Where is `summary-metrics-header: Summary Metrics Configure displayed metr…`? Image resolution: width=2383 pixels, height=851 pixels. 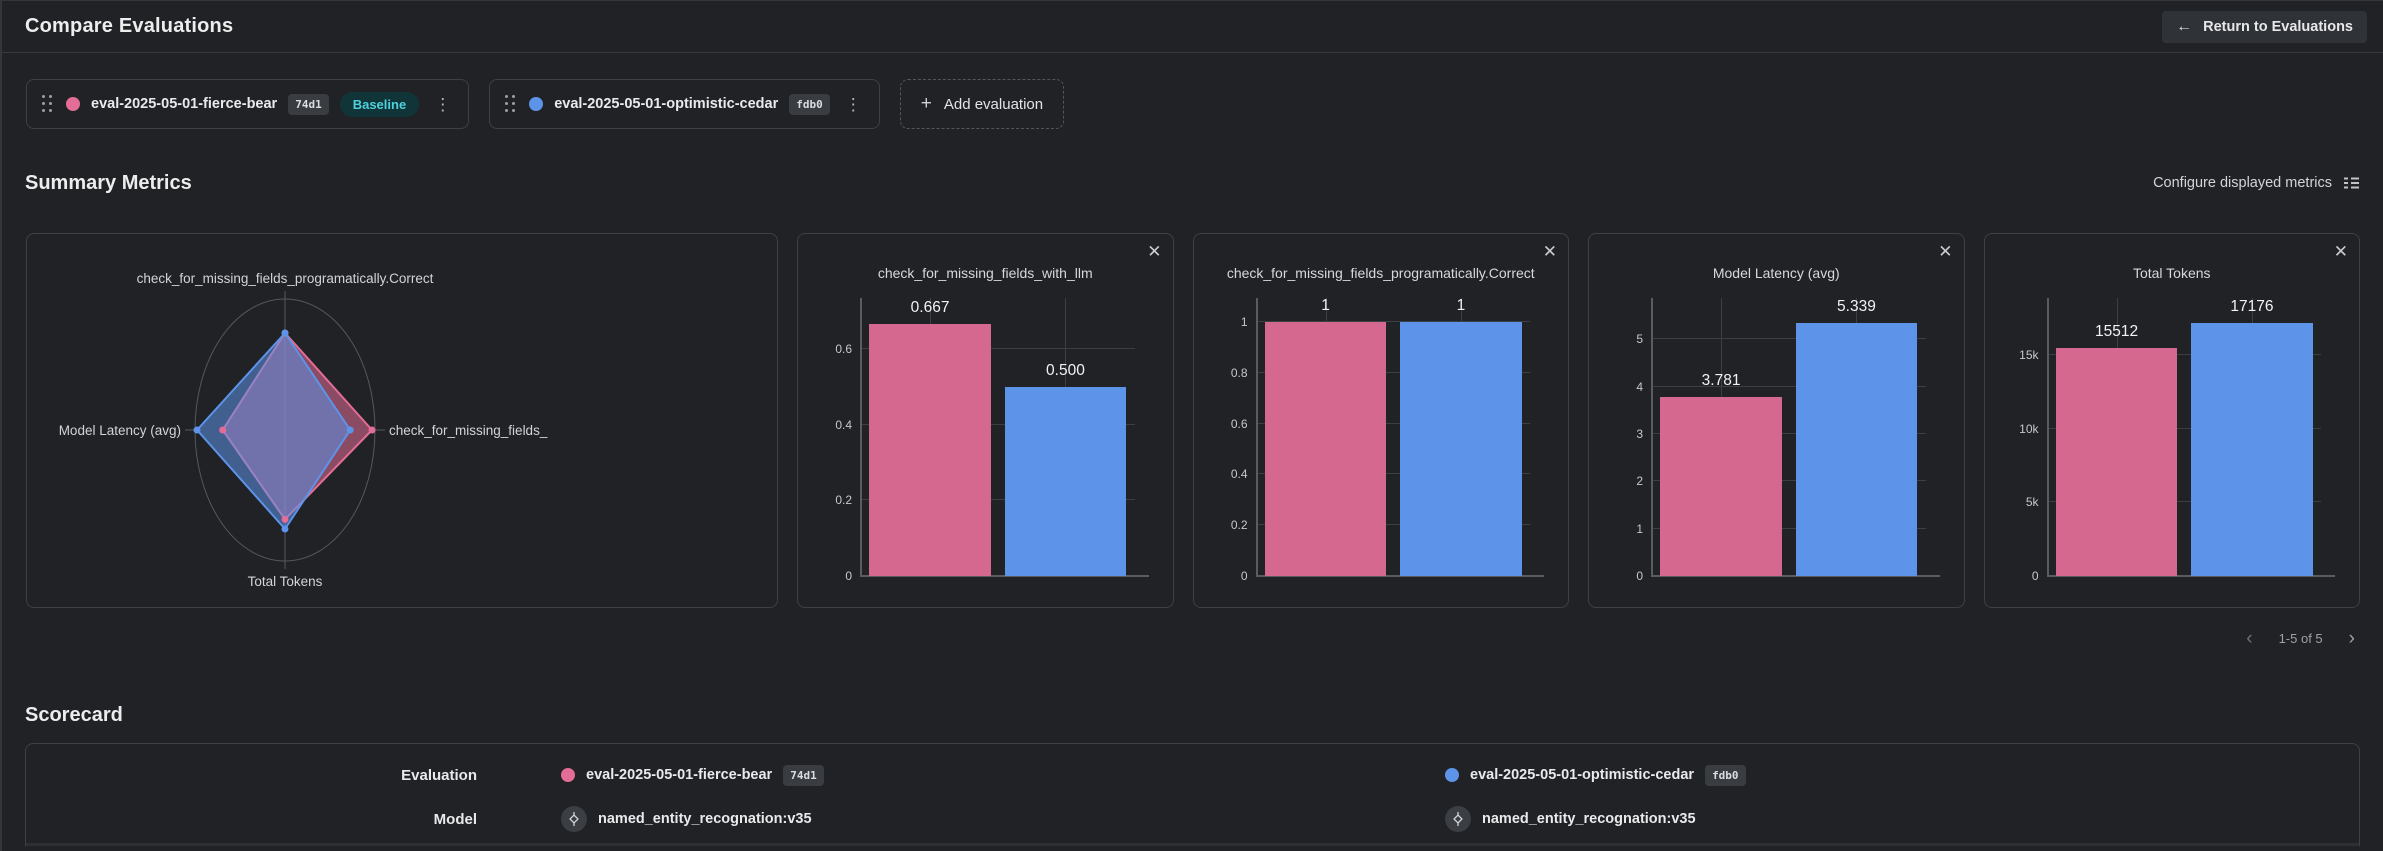 summary-metrics-header: Summary Metrics Configure displayed metr… is located at coordinates (1192, 183).